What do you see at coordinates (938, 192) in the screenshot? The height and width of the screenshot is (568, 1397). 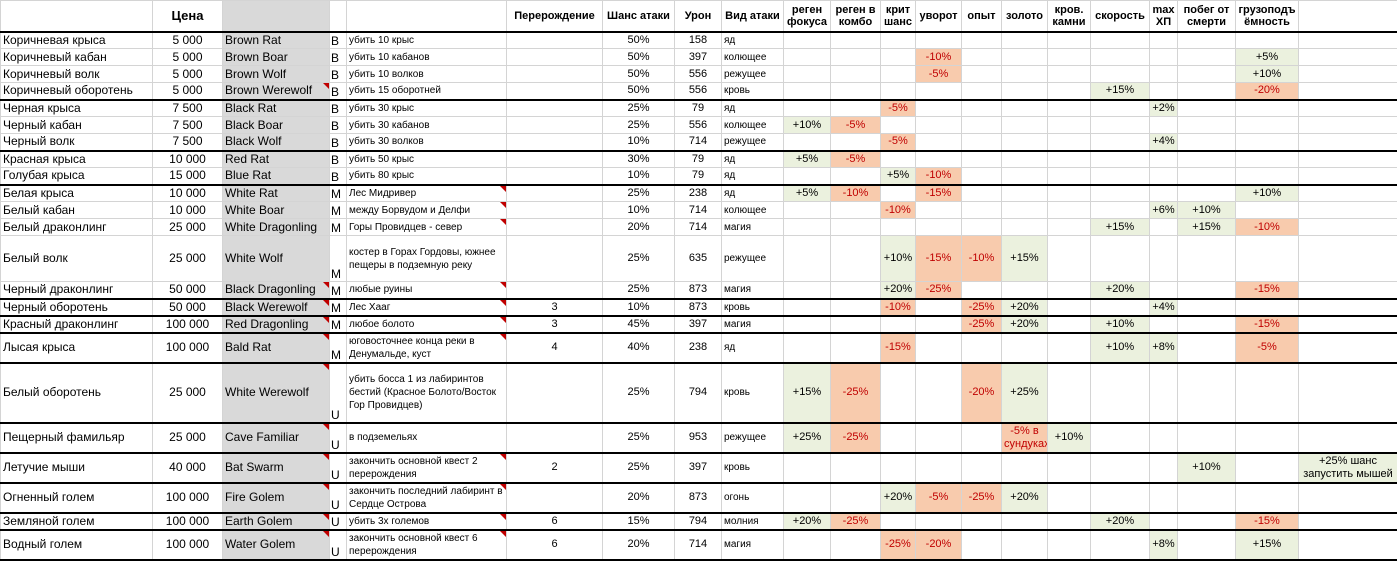 I see `dodge-cell: -15%` at bounding box center [938, 192].